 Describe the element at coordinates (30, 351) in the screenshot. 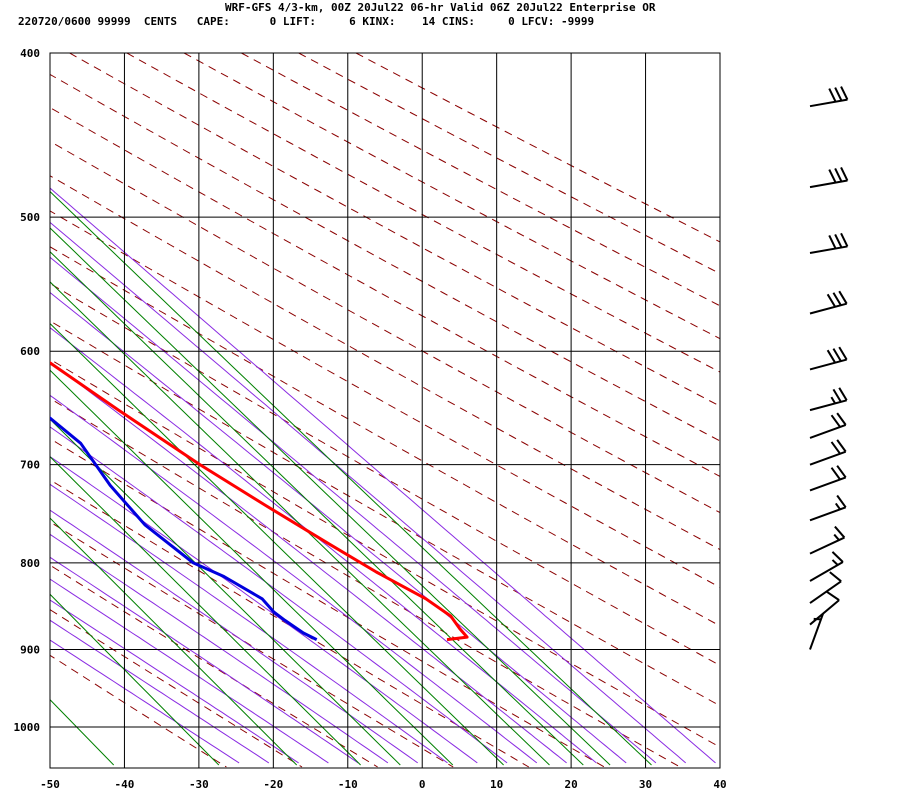

I see `pressure-tick-label: 600` at that location.